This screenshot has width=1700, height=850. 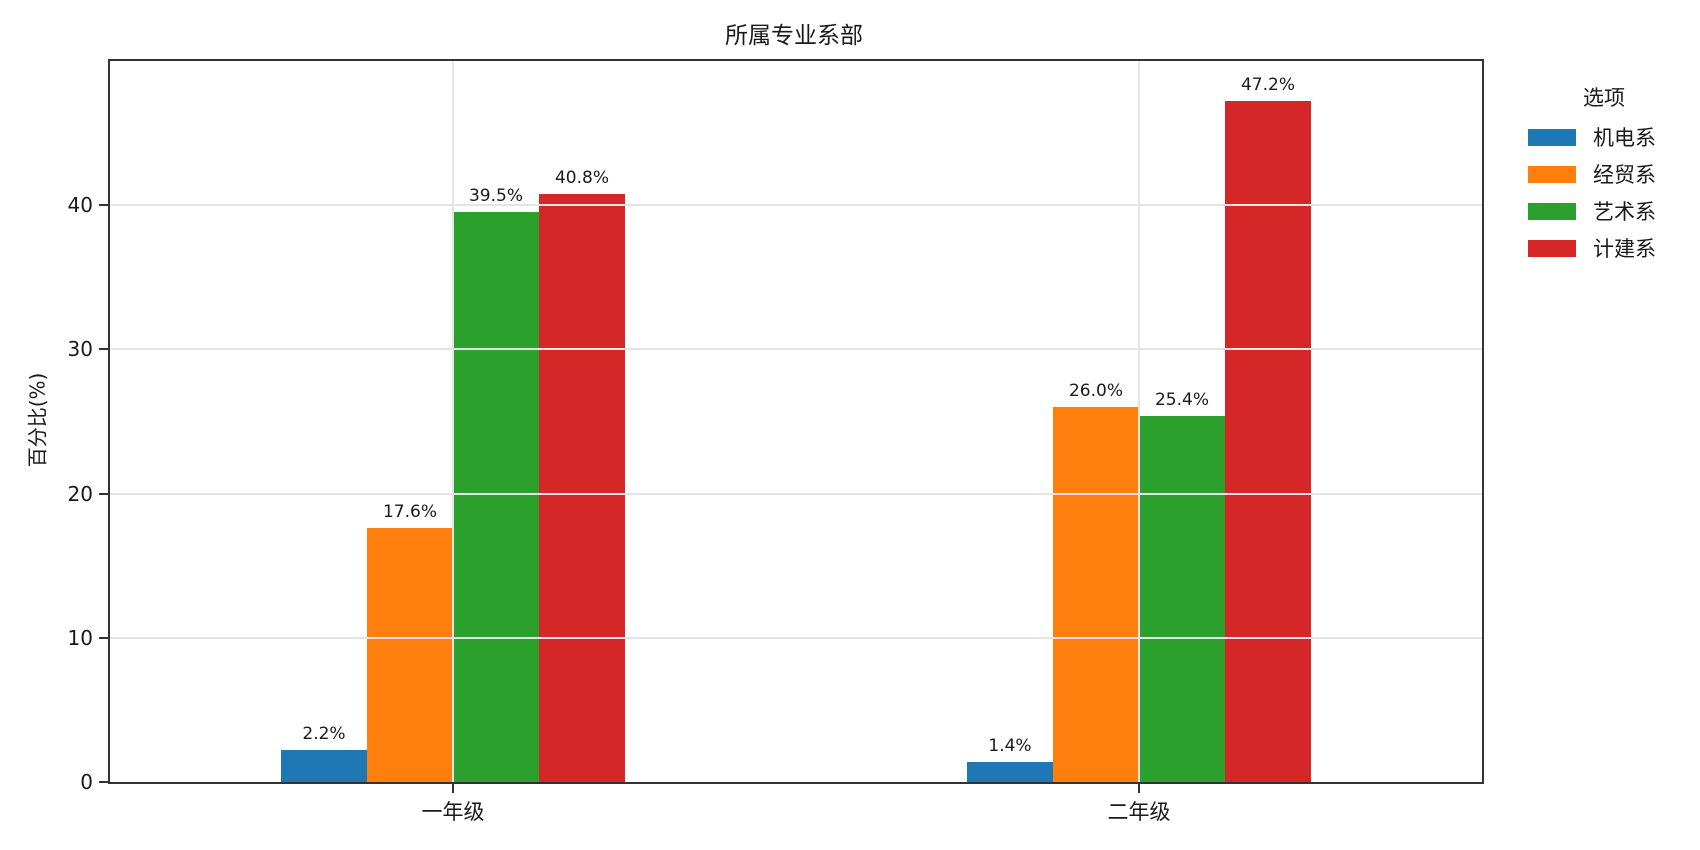 I want to click on legend-label: 计建系, so click(x=1624, y=249).